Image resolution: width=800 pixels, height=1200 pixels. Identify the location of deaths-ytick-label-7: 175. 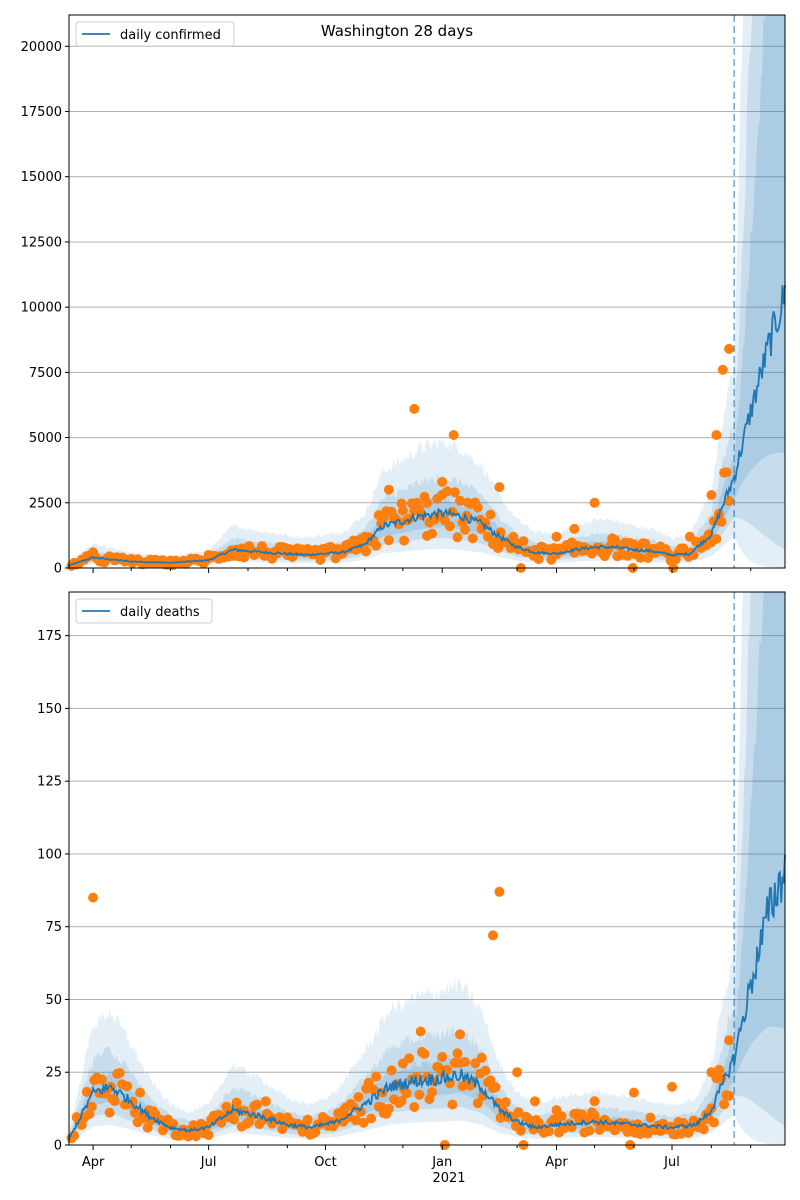
(49, 636).